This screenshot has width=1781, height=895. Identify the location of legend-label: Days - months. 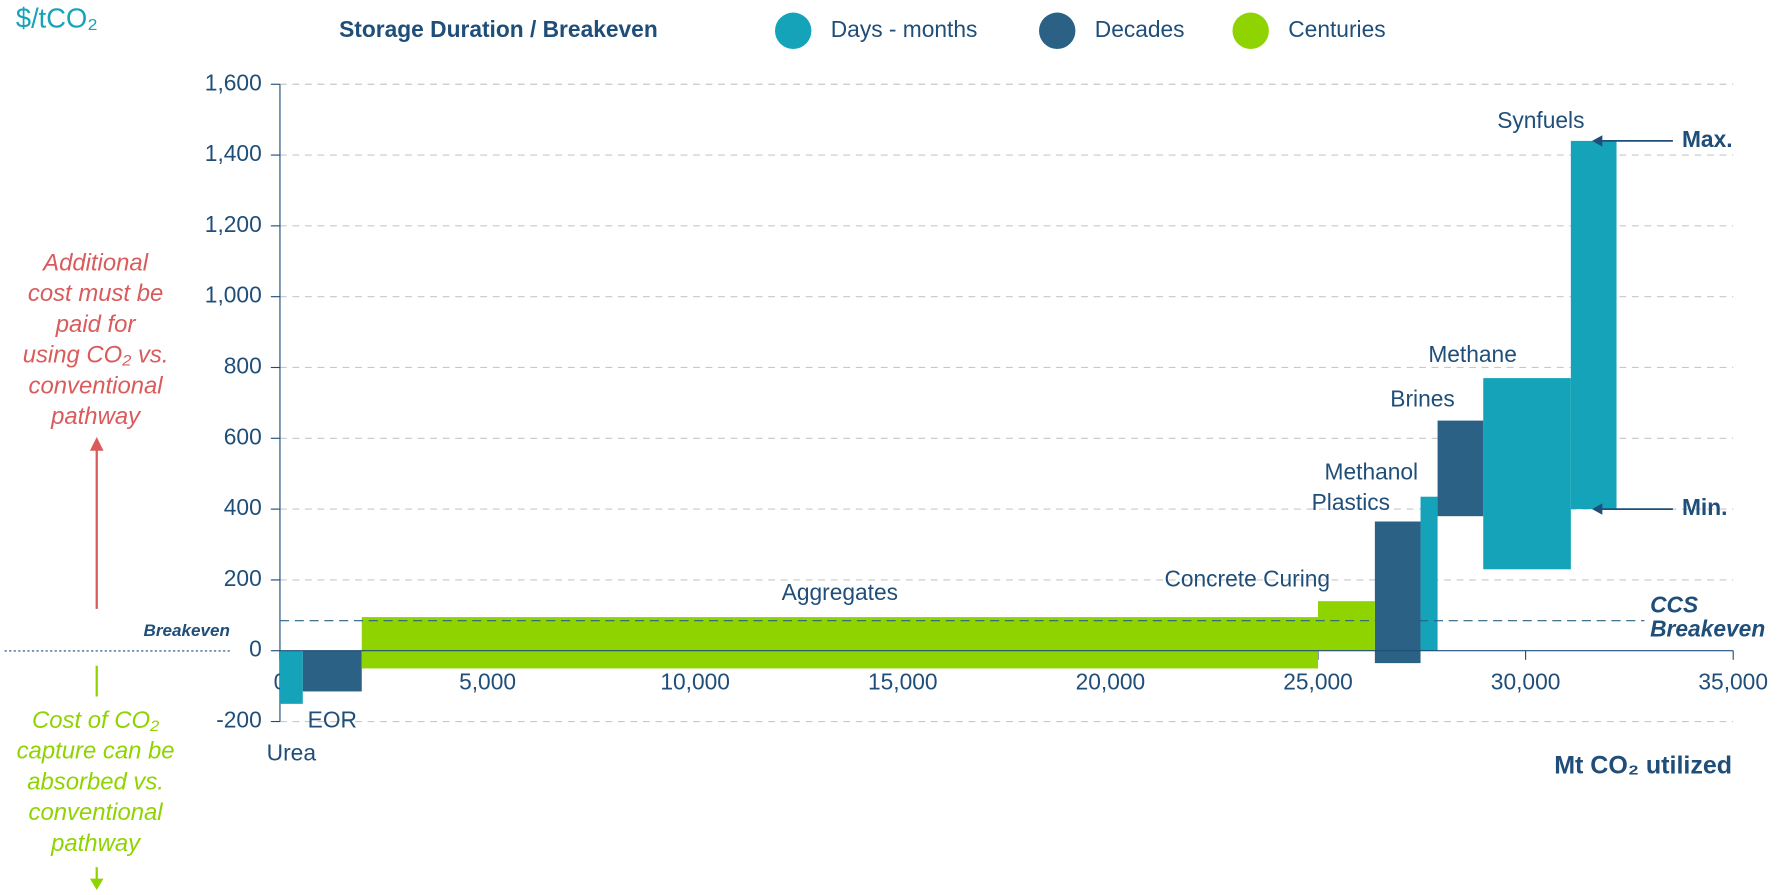
(904, 29).